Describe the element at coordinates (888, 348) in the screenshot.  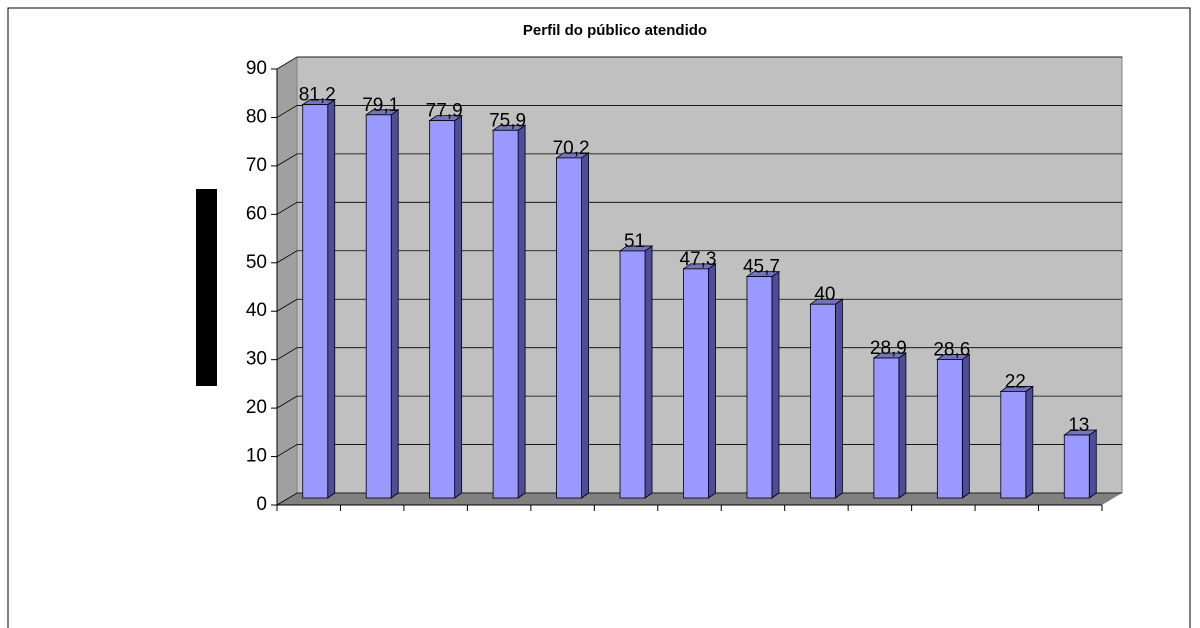
I see `value-label: 28,9` at that location.